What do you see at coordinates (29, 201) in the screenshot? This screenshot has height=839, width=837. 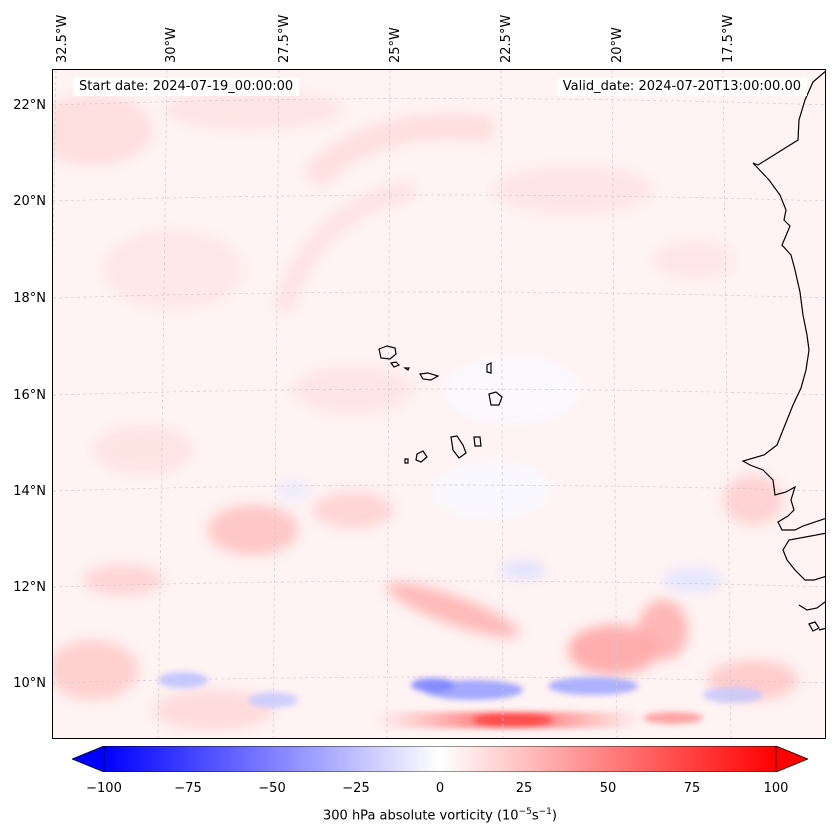 I see `lat-label-20n: 20°N` at bounding box center [29, 201].